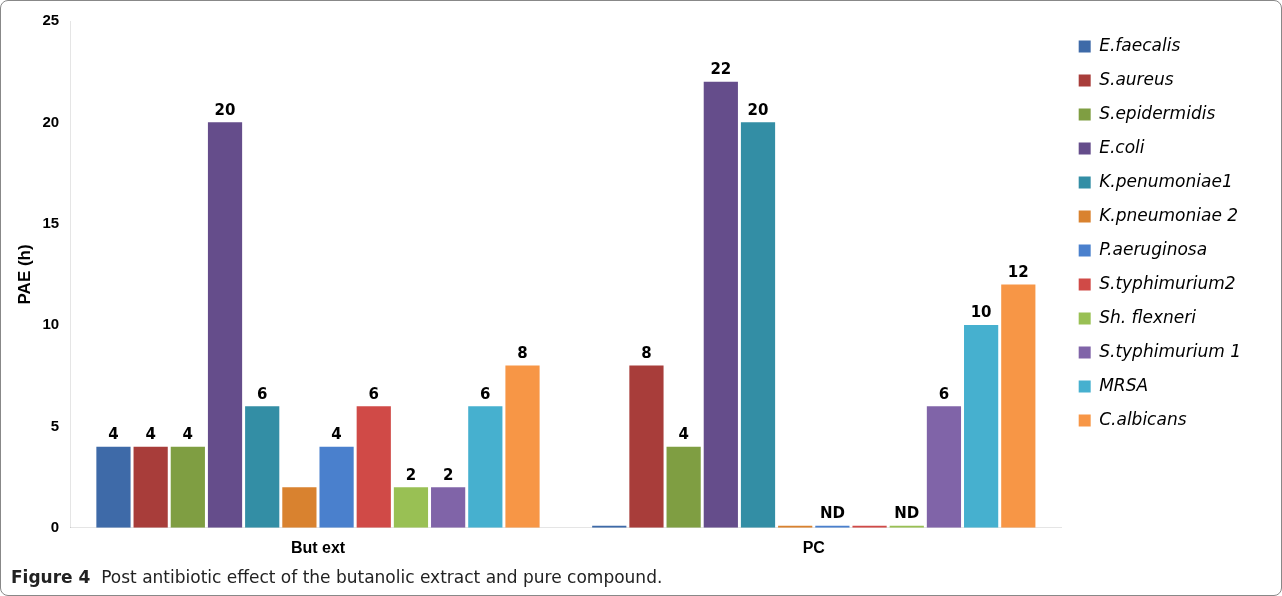 The image size is (1282, 596). What do you see at coordinates (55, 425) in the screenshot?
I see `y-tick-label: 5` at bounding box center [55, 425].